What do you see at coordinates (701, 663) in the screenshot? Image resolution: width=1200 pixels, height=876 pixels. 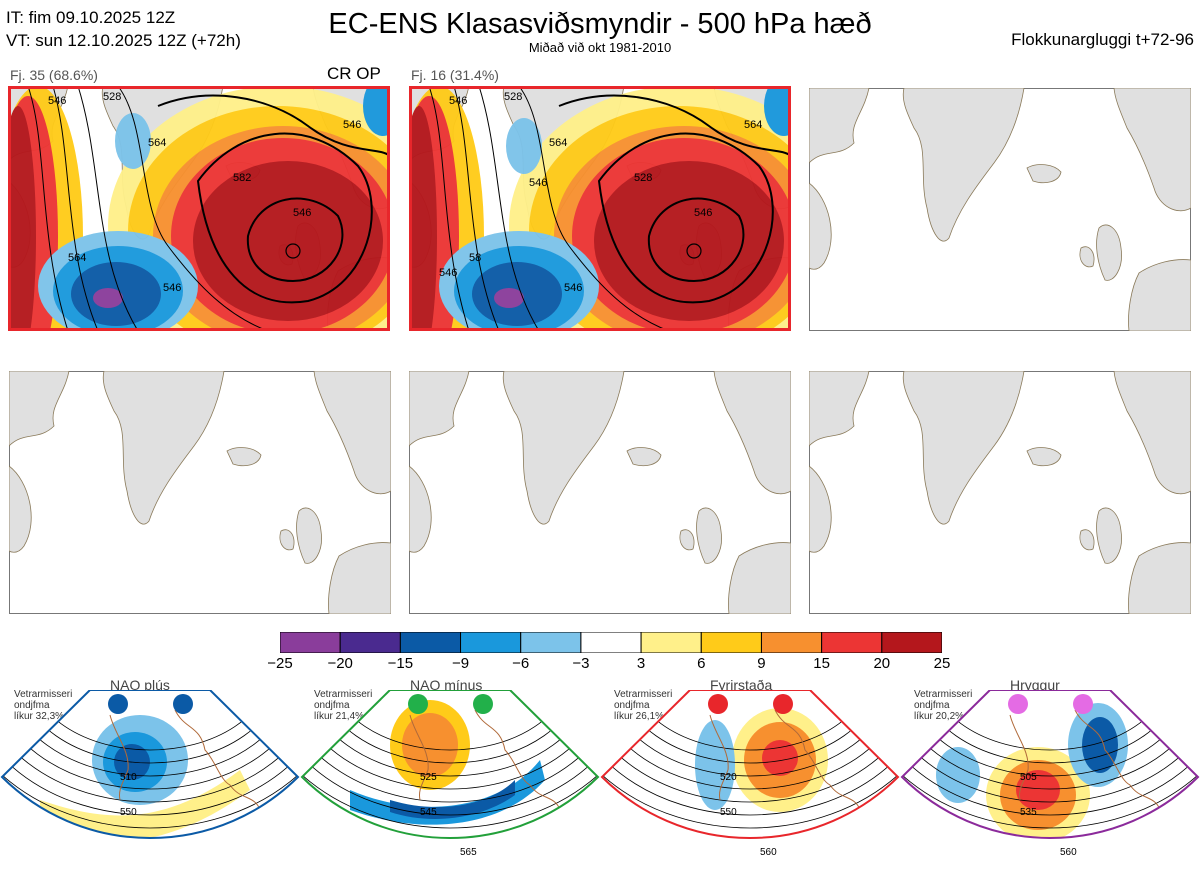 I see `colorbar-tick-label: 6` at bounding box center [701, 663].